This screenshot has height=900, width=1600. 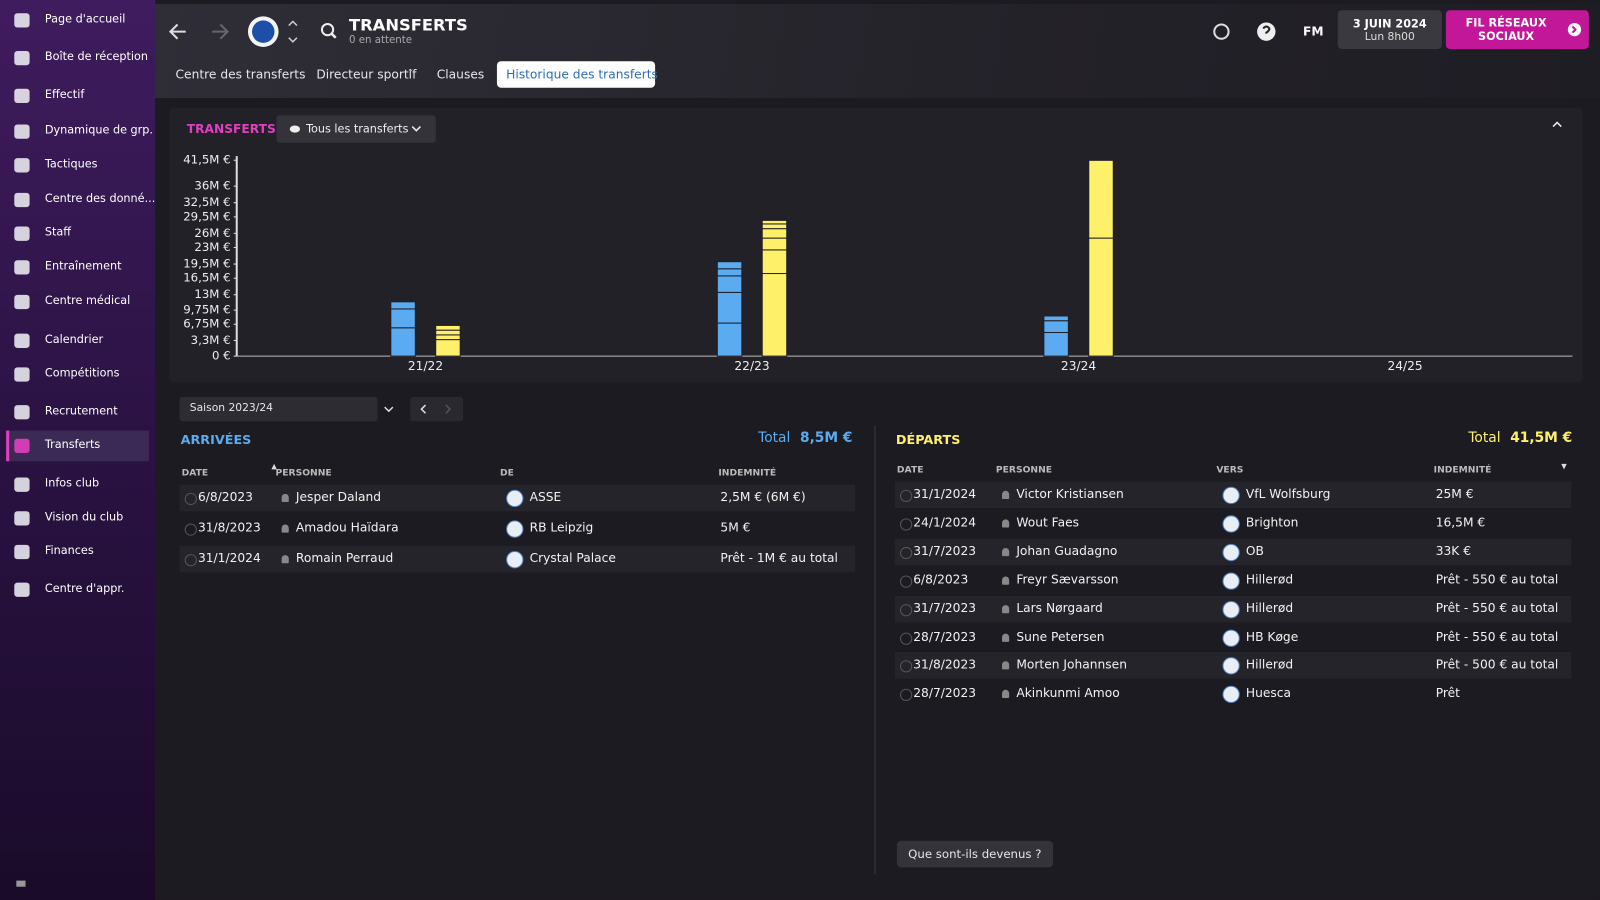 What do you see at coordinates (1068, 693) in the screenshot?
I see `person: Akinkunmi Amoo` at bounding box center [1068, 693].